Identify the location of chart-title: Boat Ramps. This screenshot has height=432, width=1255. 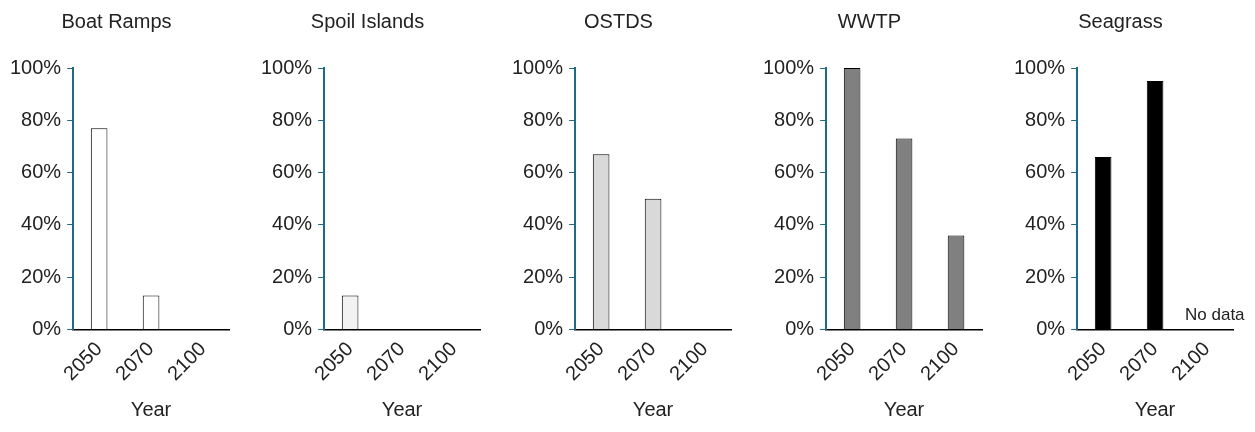
(116, 20).